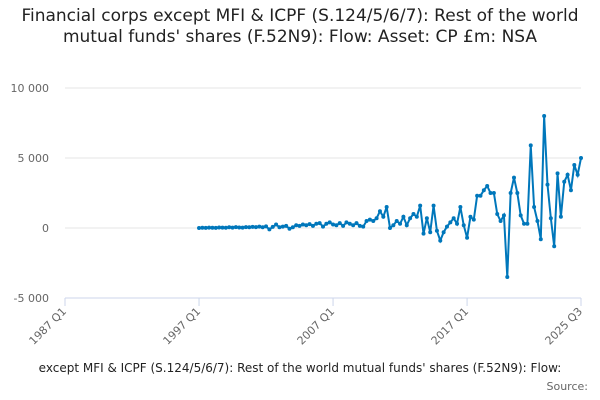 The image size is (600, 400). Describe the element at coordinates (45, 228) in the screenshot. I see `y-tick-label: 0` at that location.